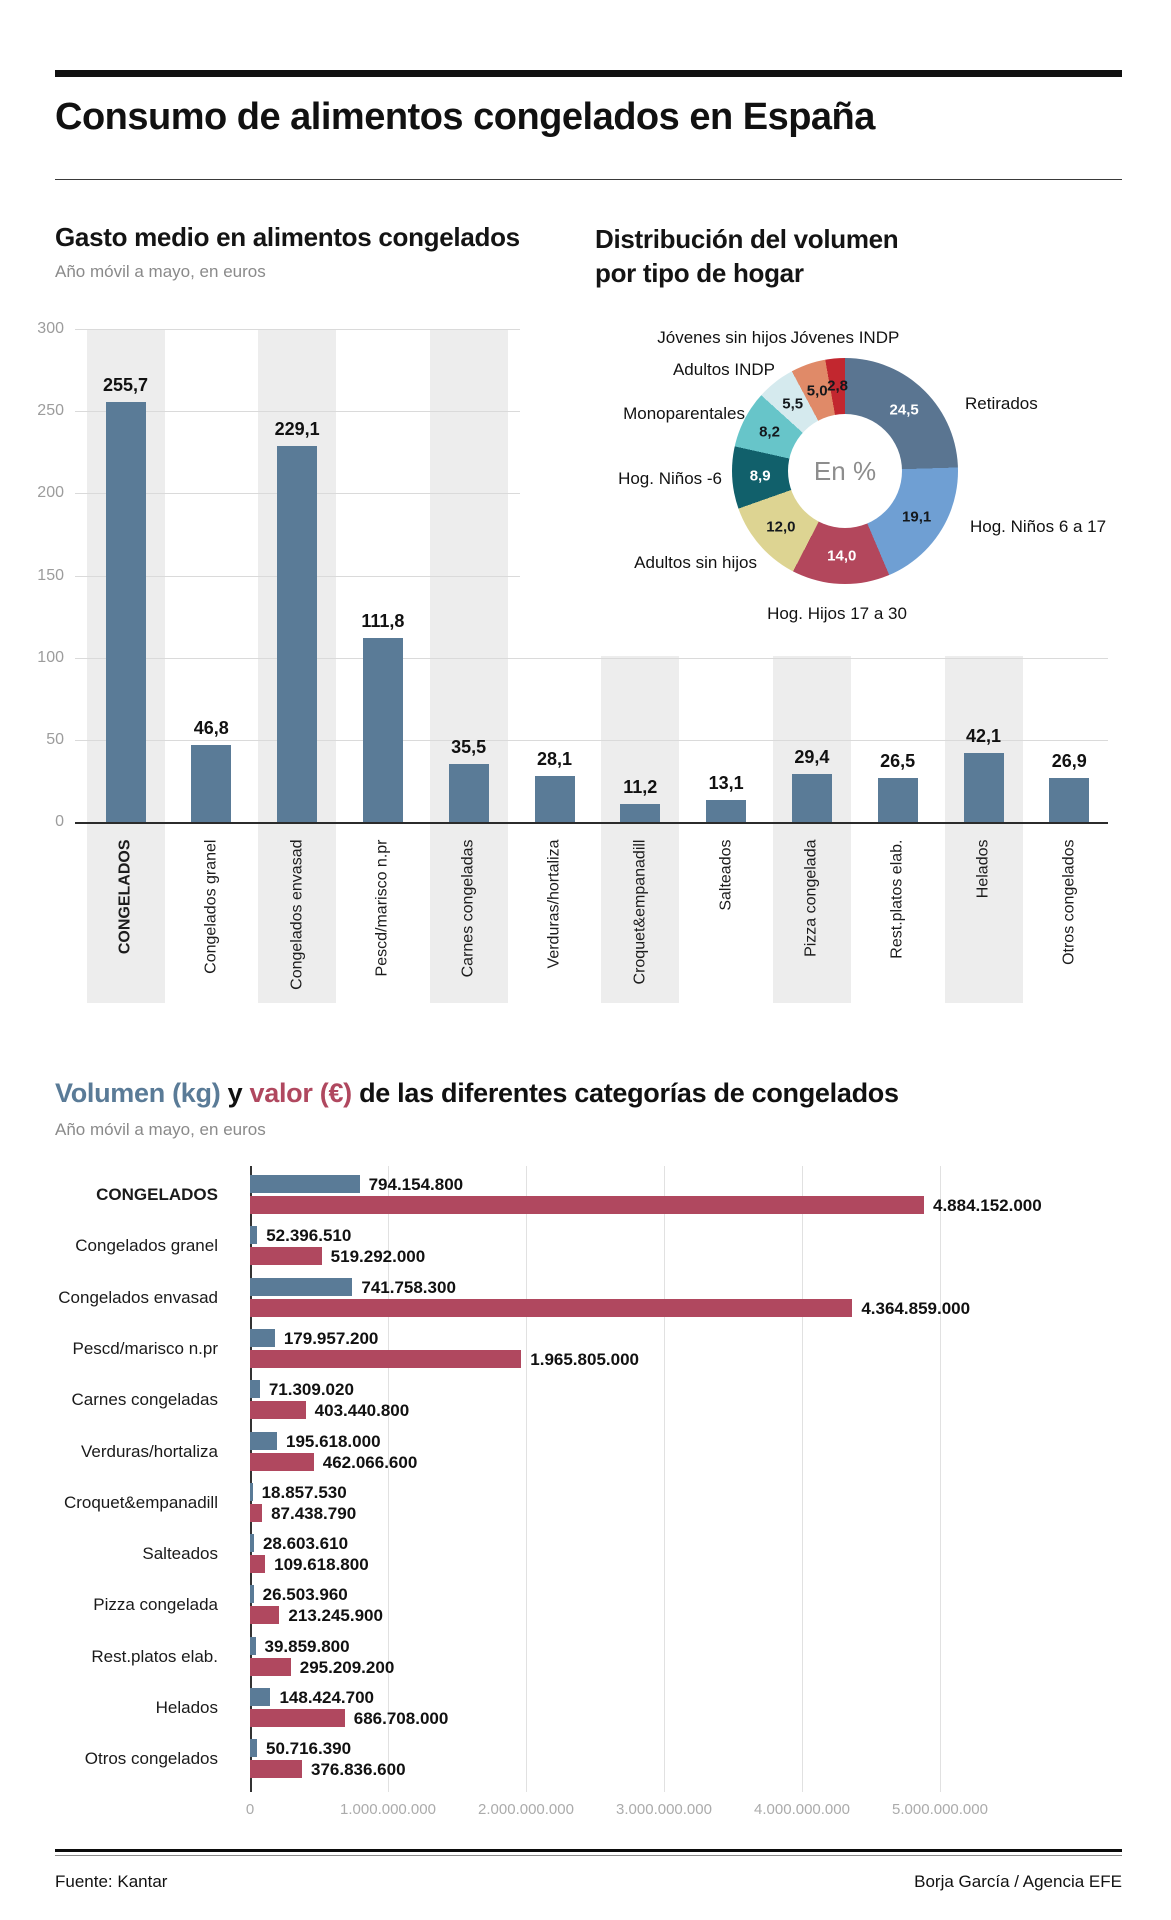 The height and width of the screenshot is (1920, 1171). Describe the element at coordinates (149, 1451) in the screenshot. I see `row-label: Verduras/hortaliza` at that location.